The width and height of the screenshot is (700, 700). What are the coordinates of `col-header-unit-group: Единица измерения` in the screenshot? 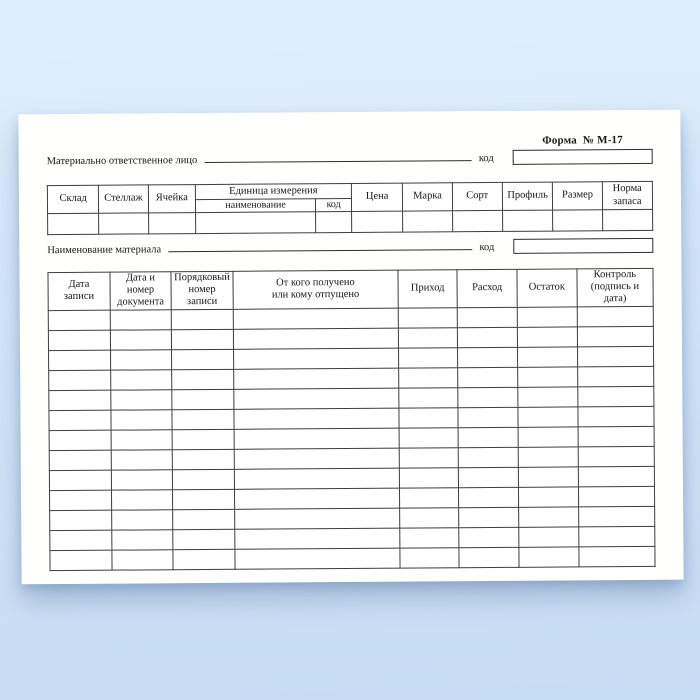 It's located at (273, 191).